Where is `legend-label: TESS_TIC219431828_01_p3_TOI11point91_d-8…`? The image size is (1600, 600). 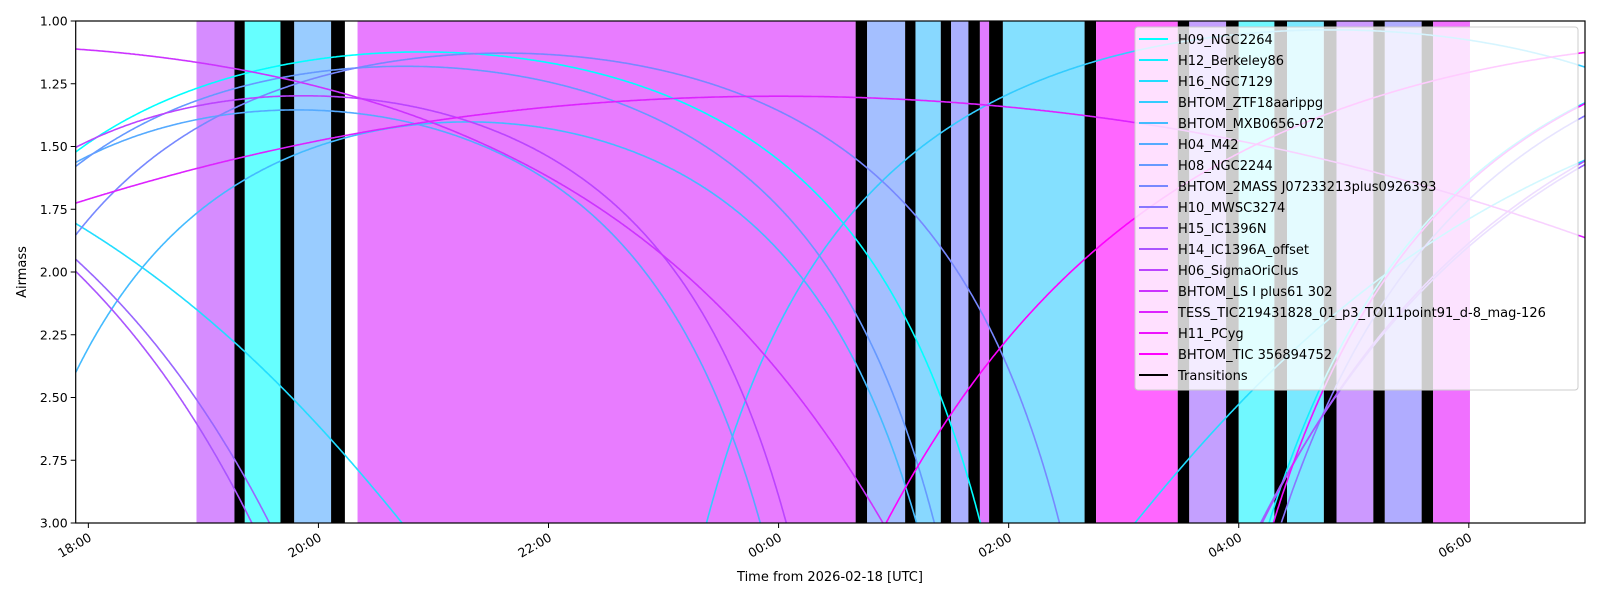 legend-label: TESS_TIC219431828_01_p3_TOI11point91_d-8… is located at coordinates (1361, 313).